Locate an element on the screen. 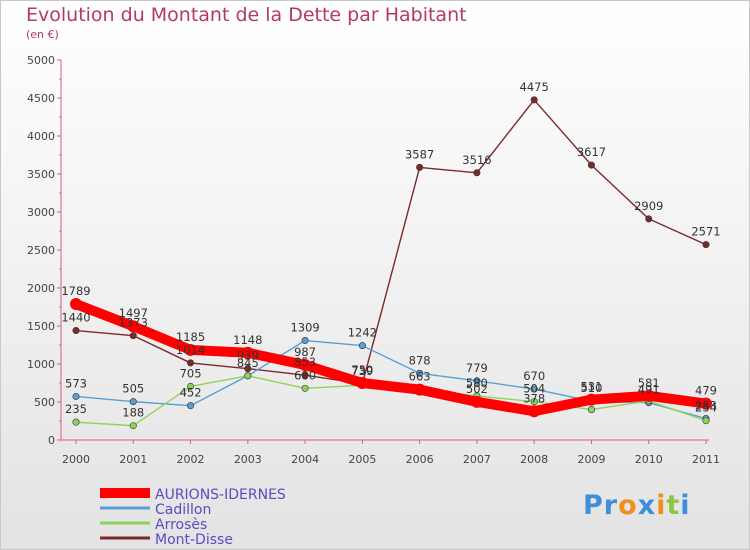 This screenshot has width=750, height=550. data-label: 510 is located at coordinates (591, 388).